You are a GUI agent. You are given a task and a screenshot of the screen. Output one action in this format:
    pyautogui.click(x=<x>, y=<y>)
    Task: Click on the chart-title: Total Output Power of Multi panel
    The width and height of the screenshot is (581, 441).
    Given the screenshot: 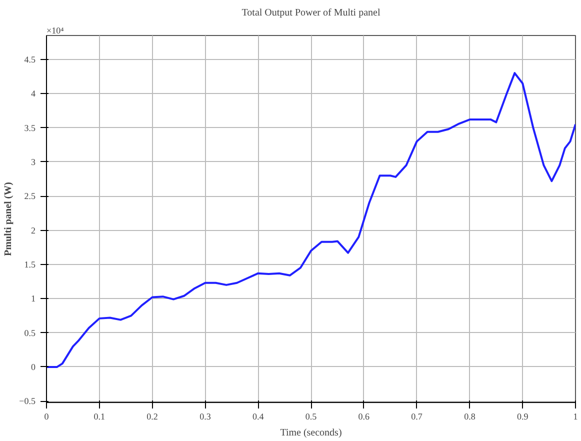 What is the action you would take?
    pyautogui.click(x=311, y=13)
    